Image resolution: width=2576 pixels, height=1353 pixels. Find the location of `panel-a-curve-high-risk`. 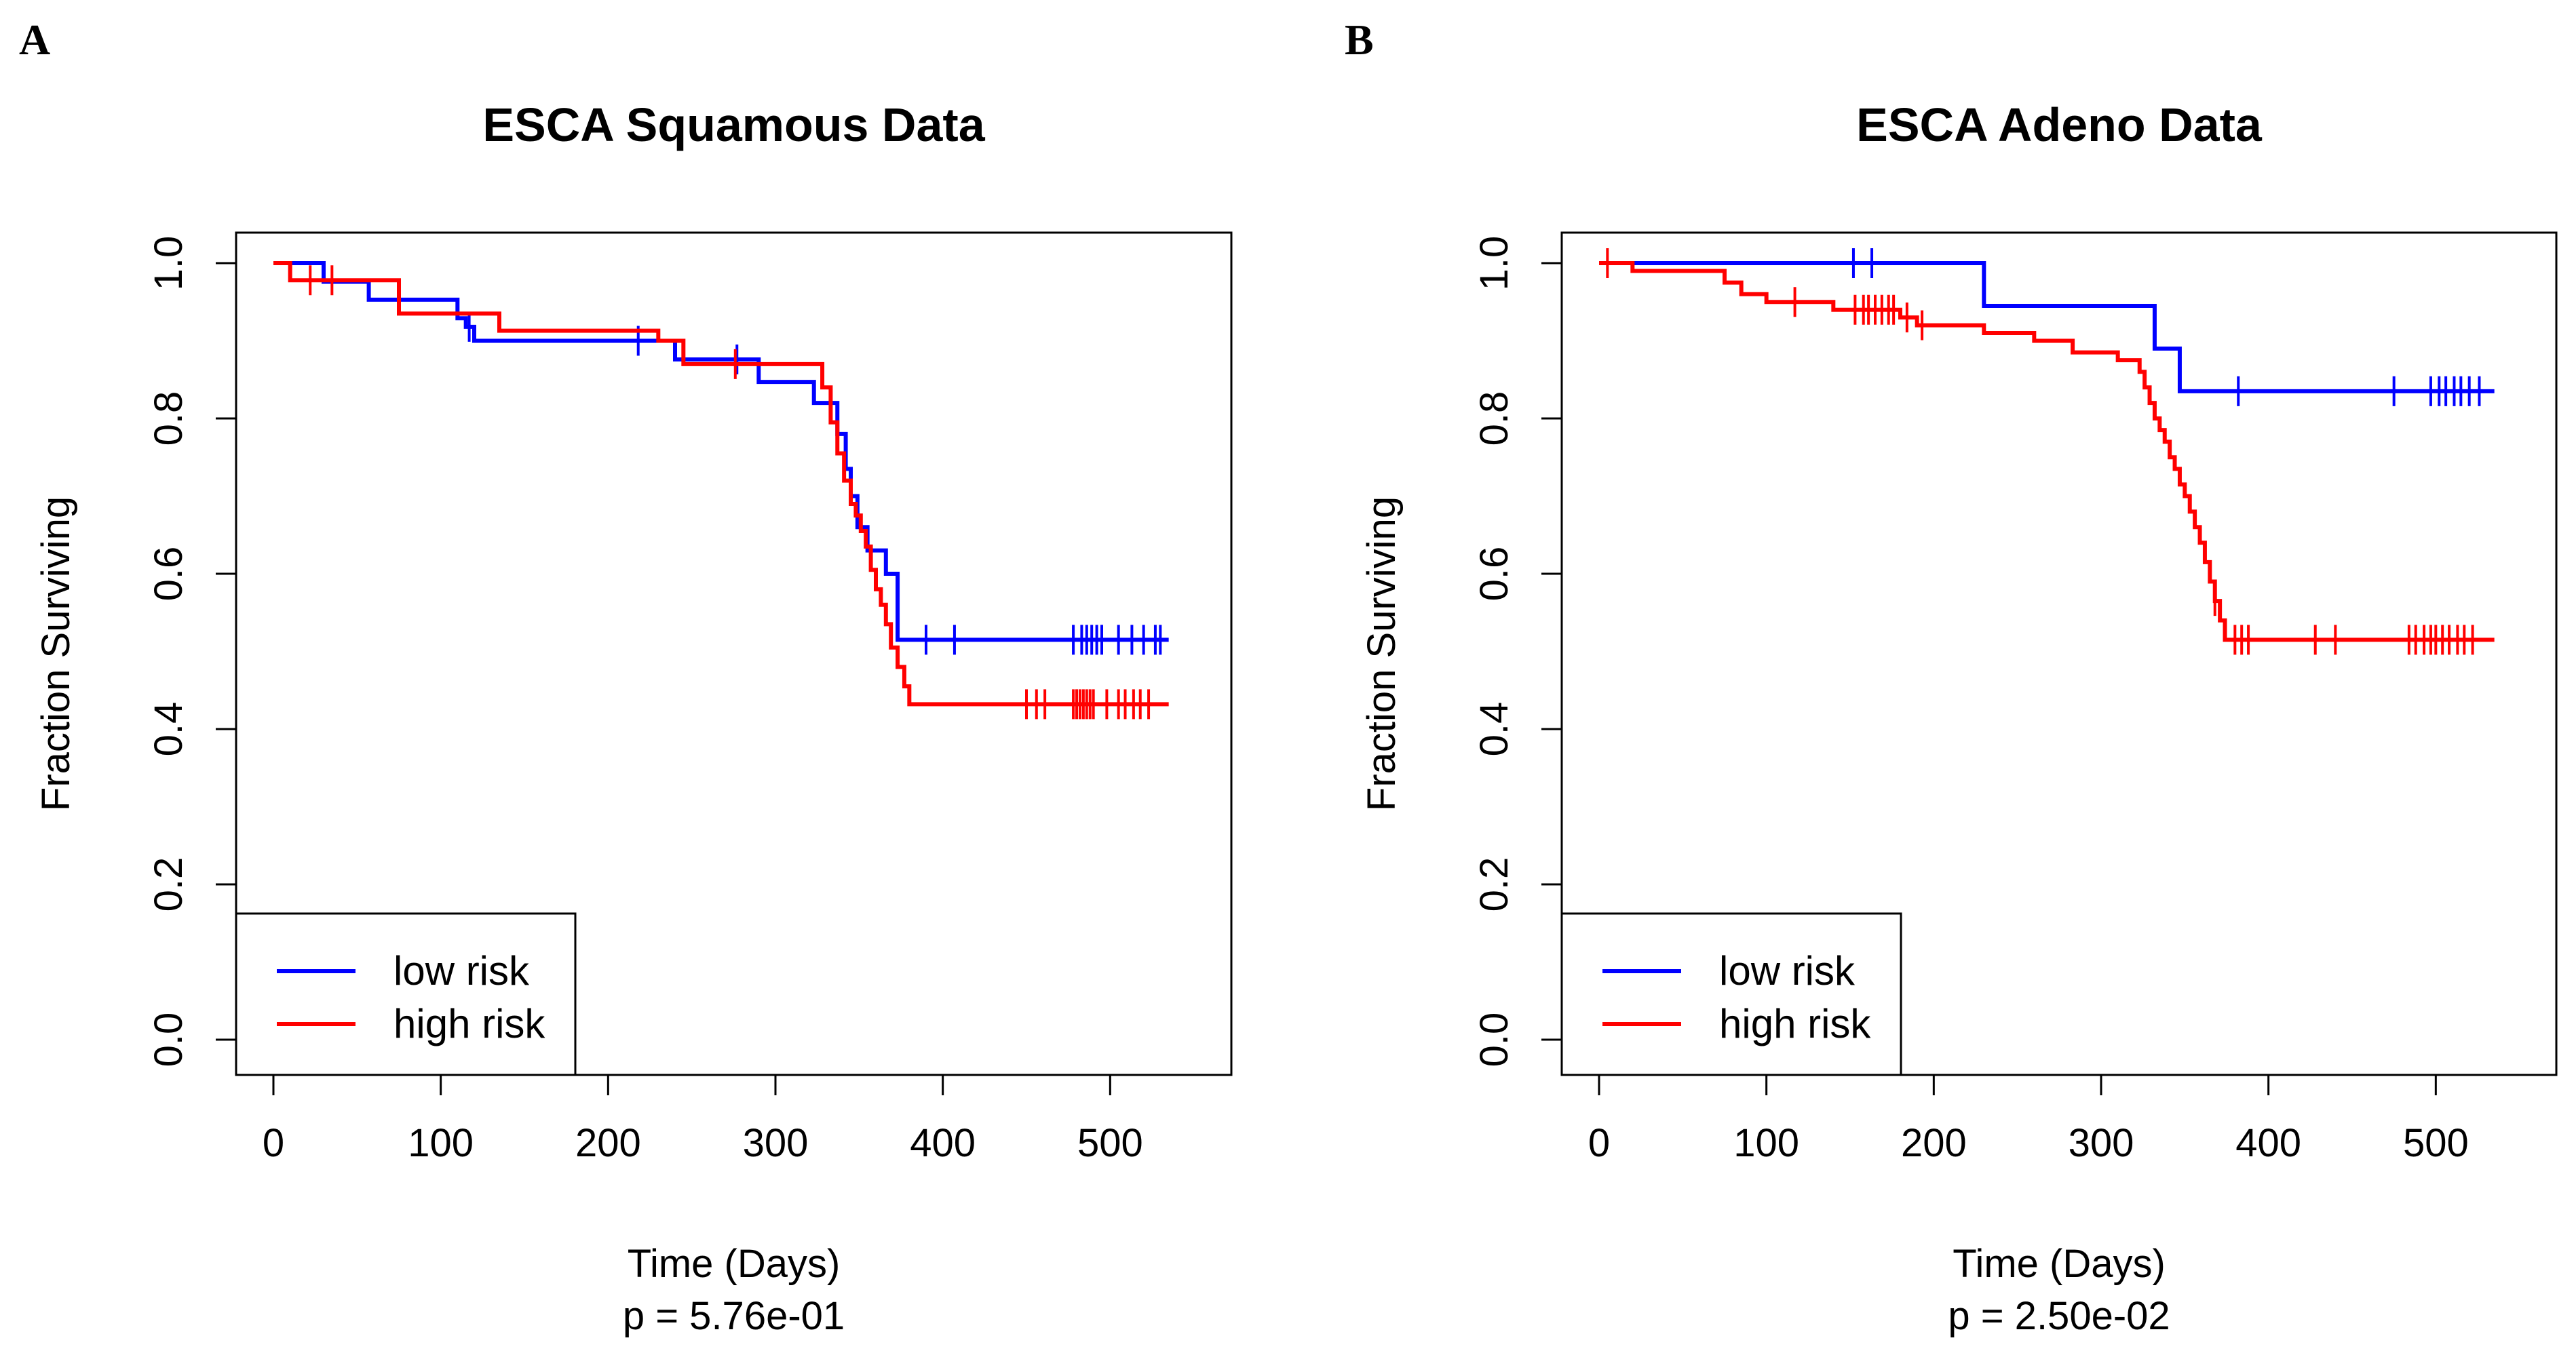

panel-a-curve-high-risk is located at coordinates (721, 484).